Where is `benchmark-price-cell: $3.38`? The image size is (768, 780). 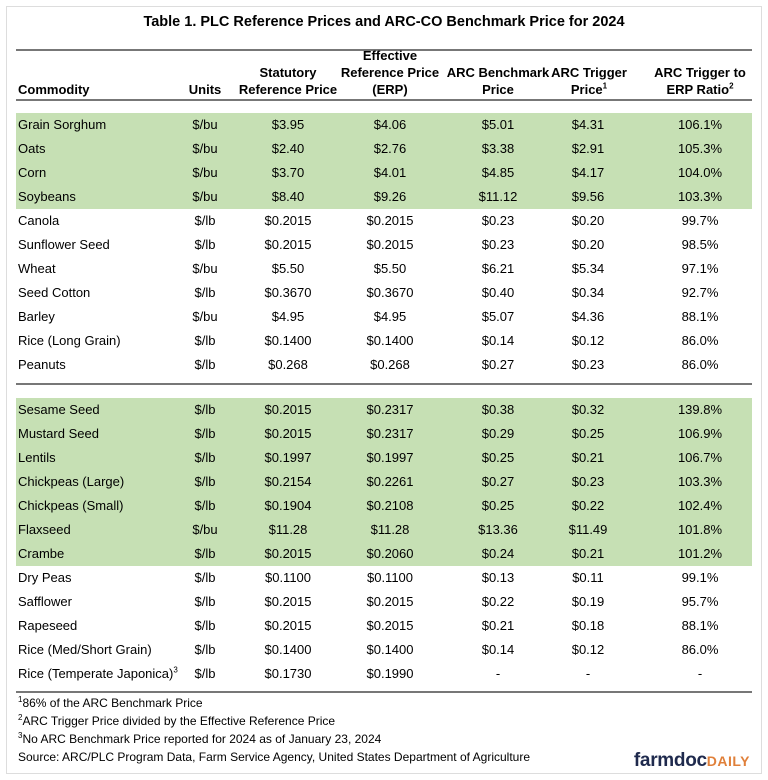
benchmark-price-cell: $3.38 is located at coordinates (498, 148).